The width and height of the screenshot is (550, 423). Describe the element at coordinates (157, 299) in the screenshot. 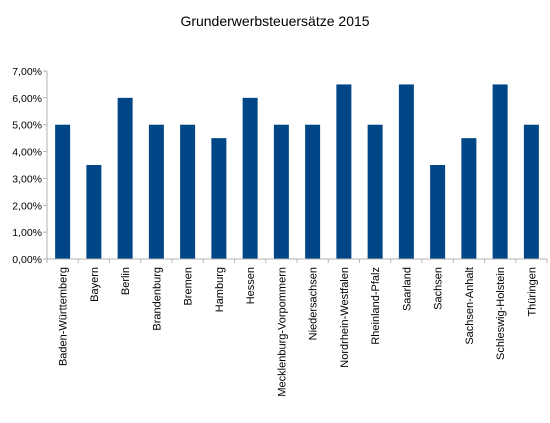

I see `x-tick-label: Brandenburg` at that location.